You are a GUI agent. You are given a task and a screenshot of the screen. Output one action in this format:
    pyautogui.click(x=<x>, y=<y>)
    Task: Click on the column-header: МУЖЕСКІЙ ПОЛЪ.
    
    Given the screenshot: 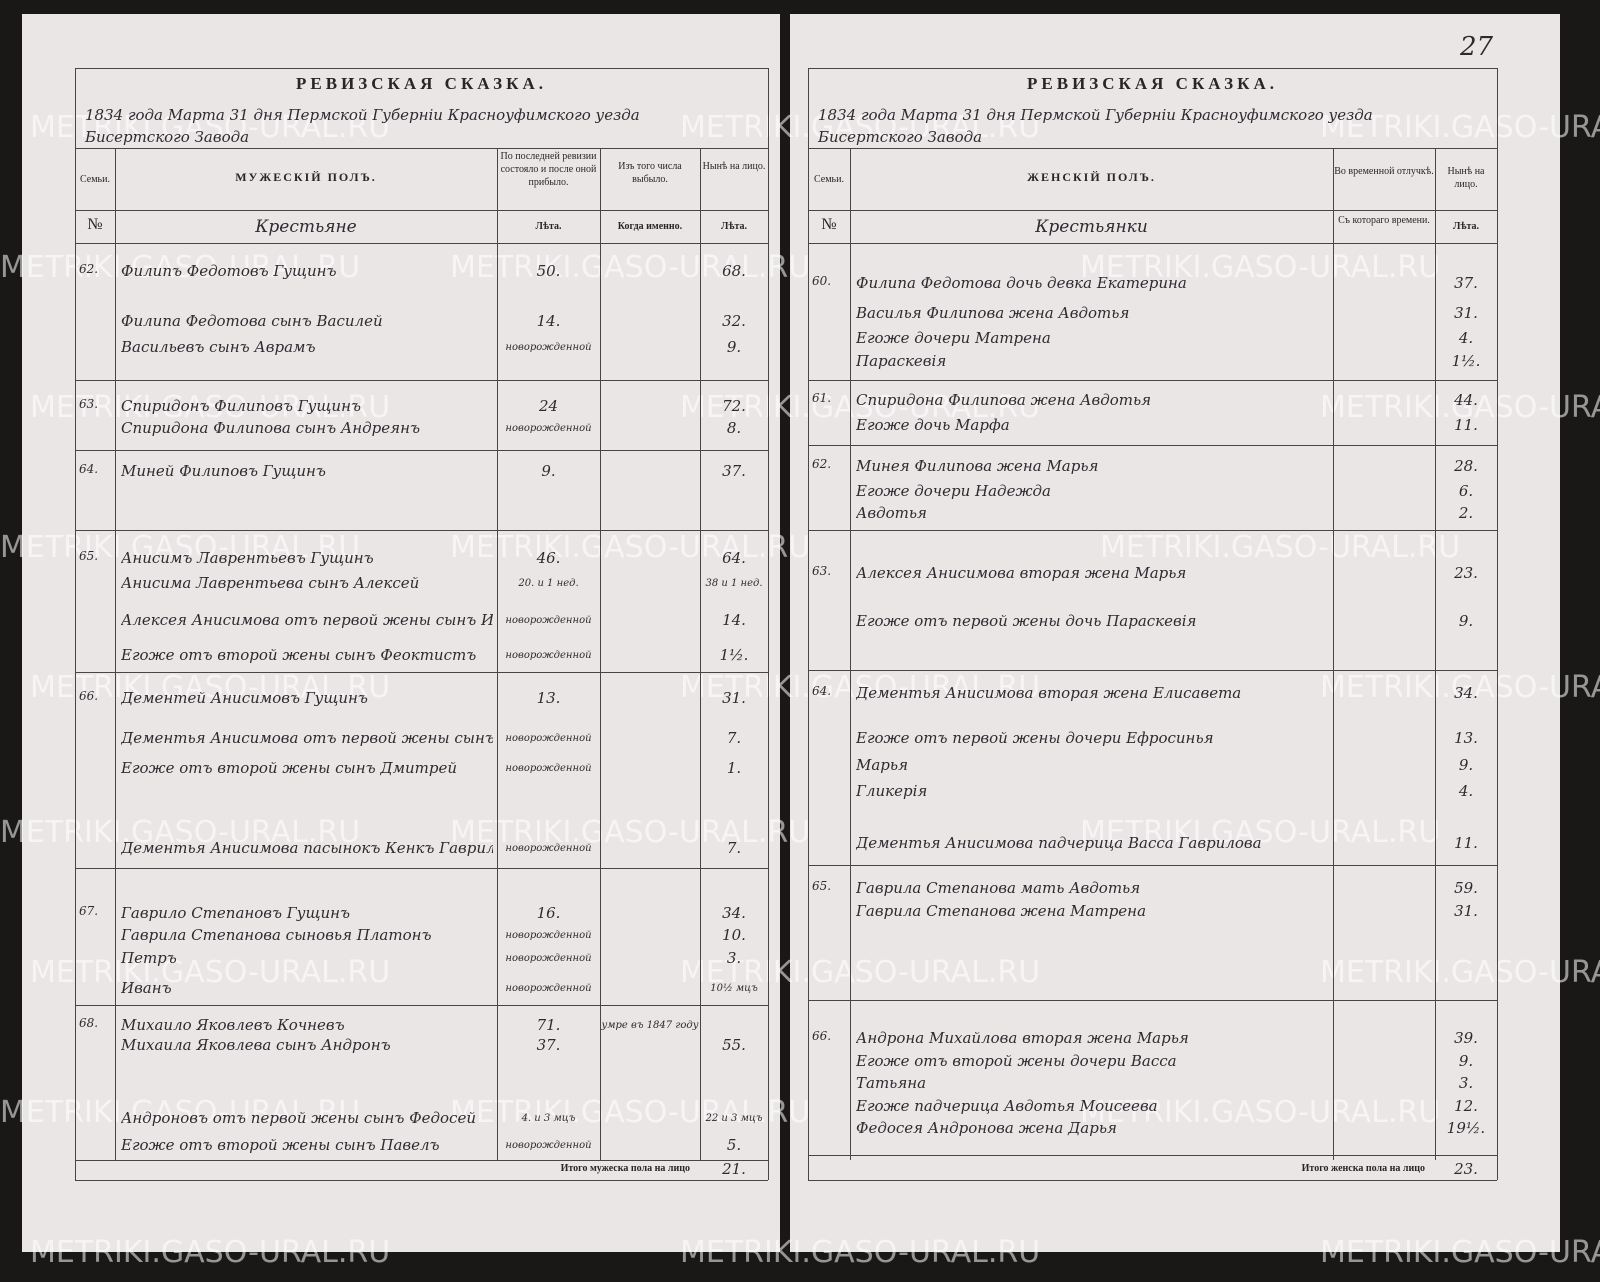 What is the action you would take?
    pyautogui.click(x=306, y=177)
    